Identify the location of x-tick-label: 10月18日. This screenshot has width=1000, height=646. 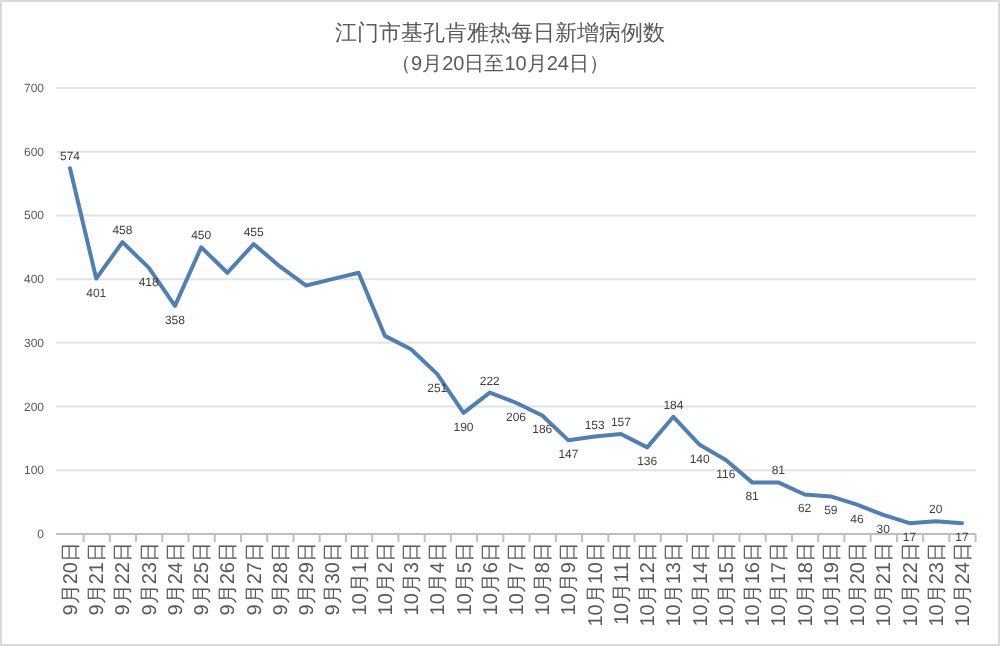
(806, 584).